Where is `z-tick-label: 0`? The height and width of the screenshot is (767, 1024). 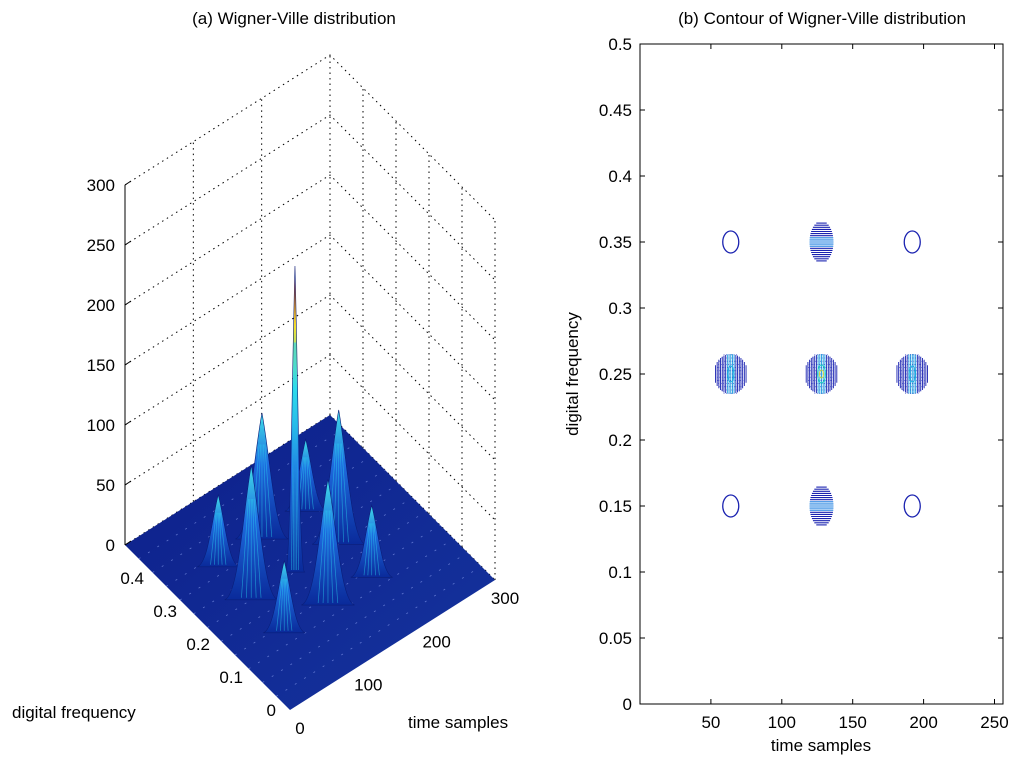 z-tick-label: 0 is located at coordinates (110, 545).